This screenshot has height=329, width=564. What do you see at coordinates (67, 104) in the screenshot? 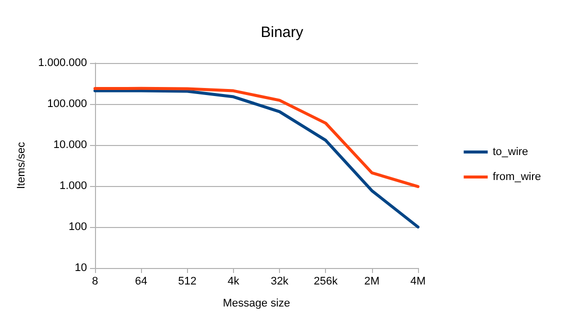
I see `y-tick-label: 100.000` at bounding box center [67, 104].